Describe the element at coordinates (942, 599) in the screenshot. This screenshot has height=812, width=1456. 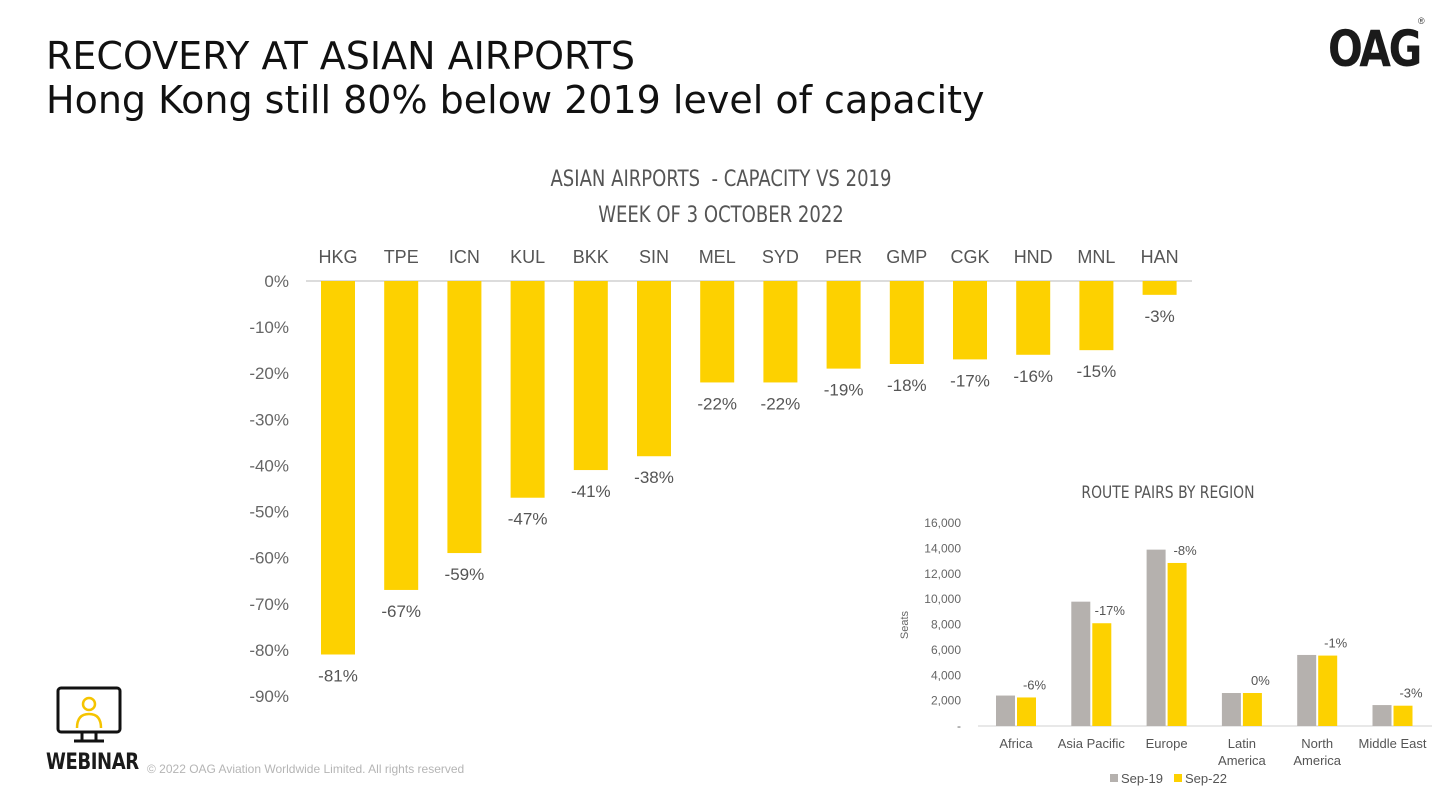
I see `region-y-tick-label: 10,000` at that location.